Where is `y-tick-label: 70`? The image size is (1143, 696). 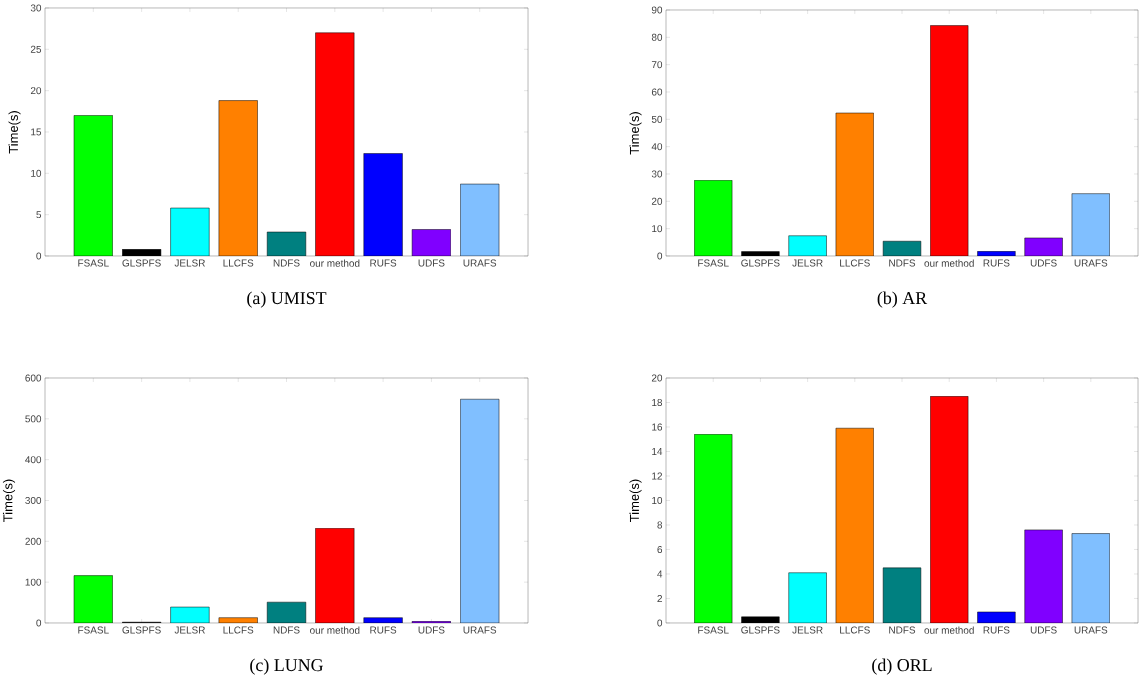
y-tick-label: 70 is located at coordinates (657, 65).